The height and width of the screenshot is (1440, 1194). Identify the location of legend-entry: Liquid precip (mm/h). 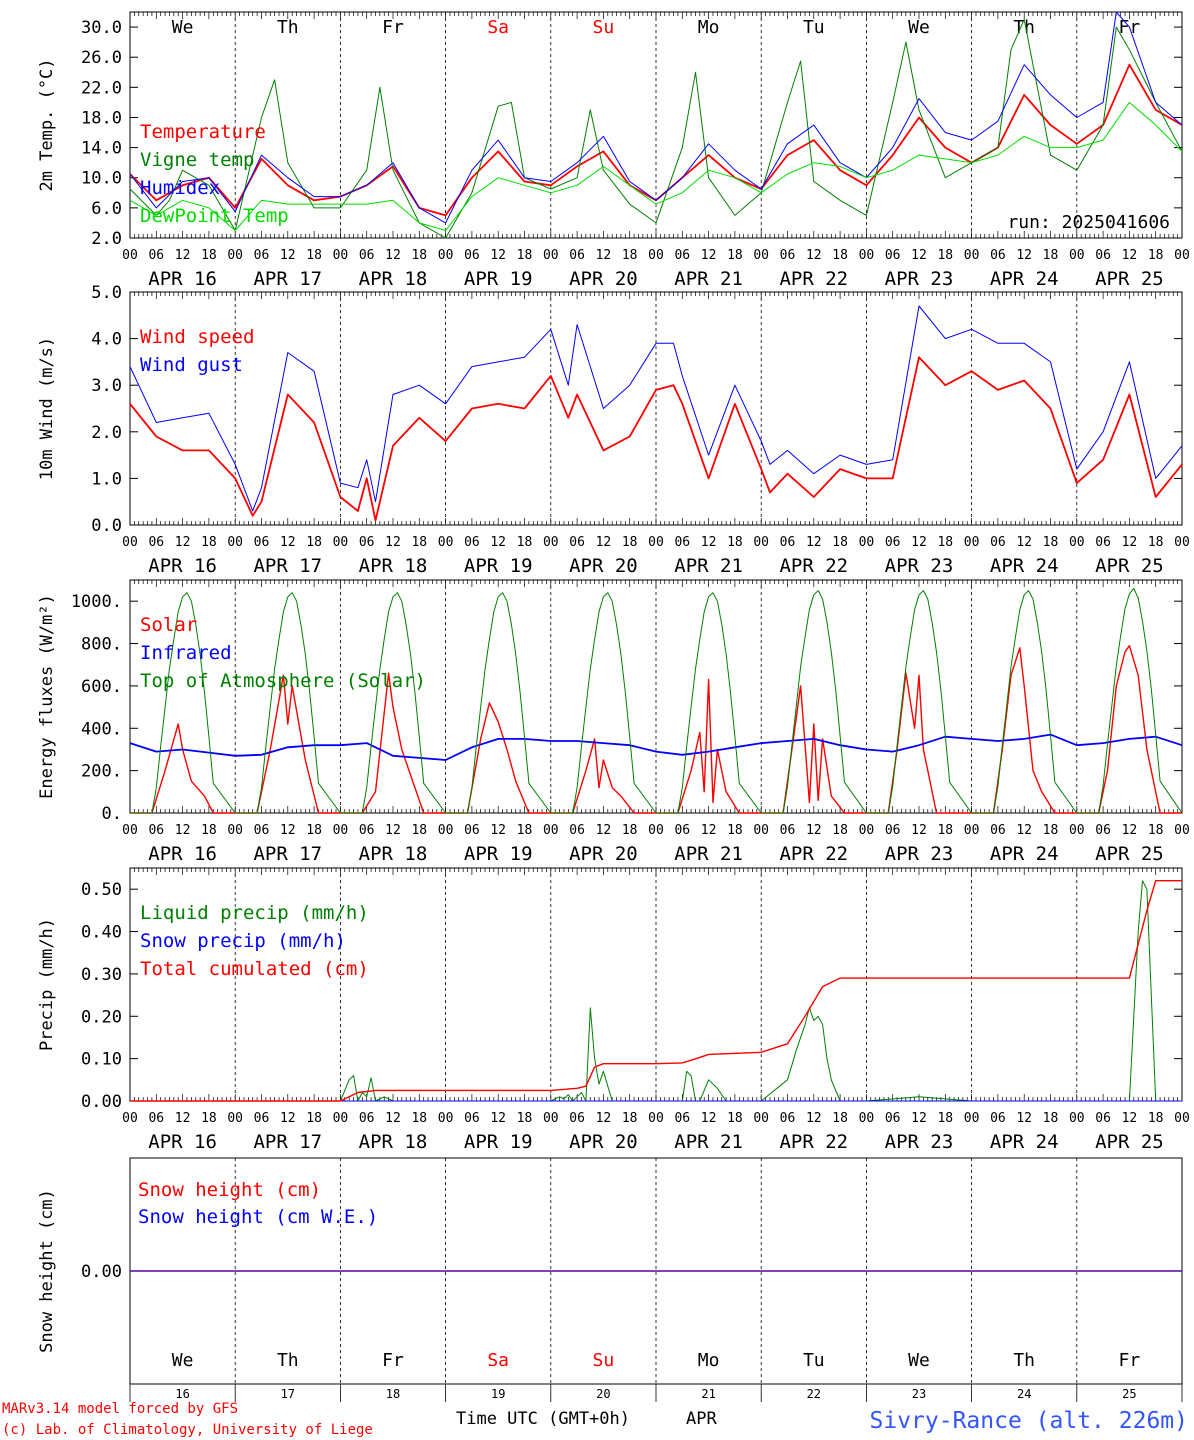
(254, 913).